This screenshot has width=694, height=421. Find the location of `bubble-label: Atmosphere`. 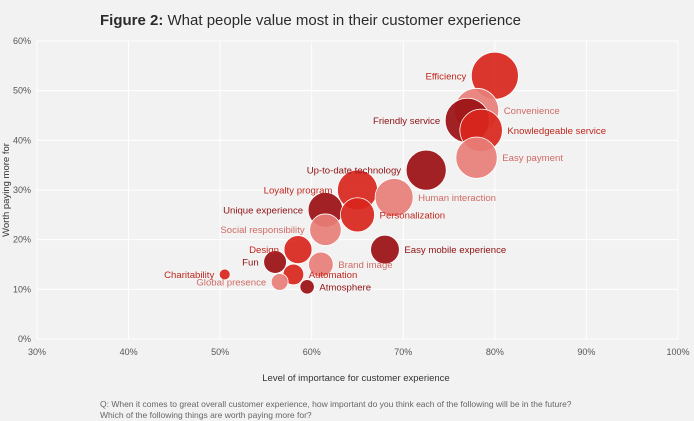

bubble-label: Atmosphere is located at coordinates (345, 287).